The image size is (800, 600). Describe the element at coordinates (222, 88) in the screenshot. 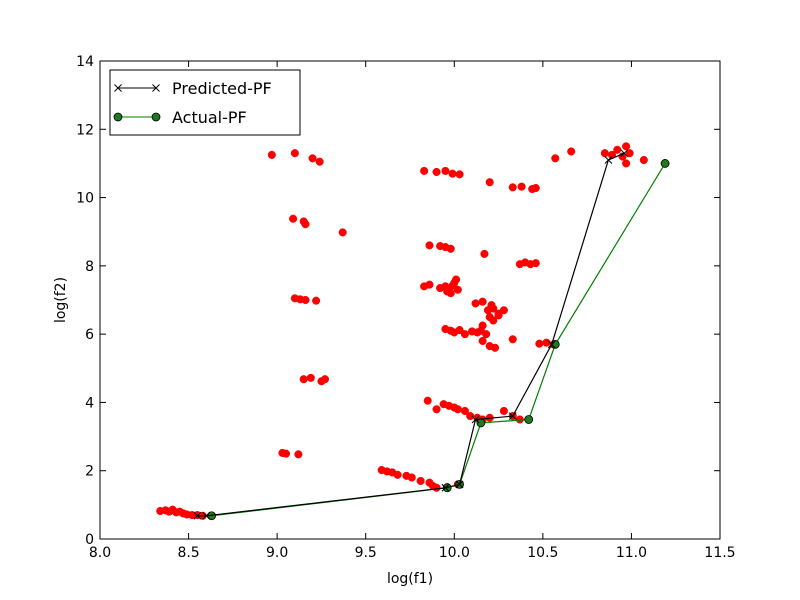

I see `legend-label-predicted-pf: Predicted-PF` at that location.